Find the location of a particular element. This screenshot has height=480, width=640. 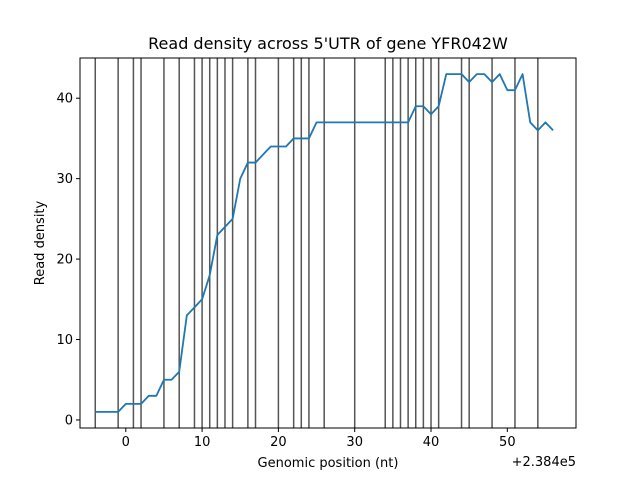

x-tick-label: 0 is located at coordinates (126, 442).